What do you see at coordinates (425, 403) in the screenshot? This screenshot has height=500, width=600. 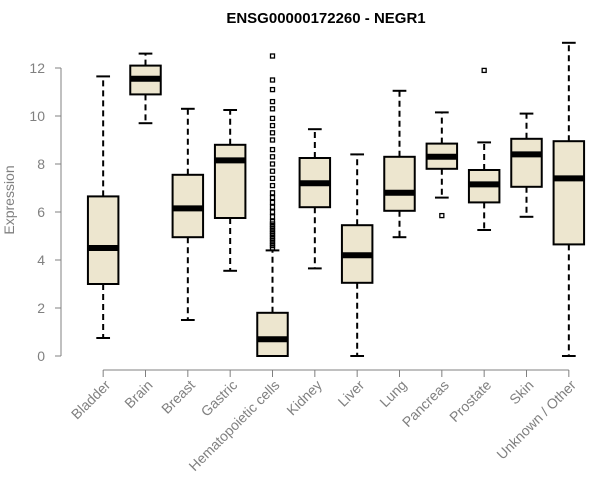 I see `x-tick-label: Pancreas` at bounding box center [425, 403].